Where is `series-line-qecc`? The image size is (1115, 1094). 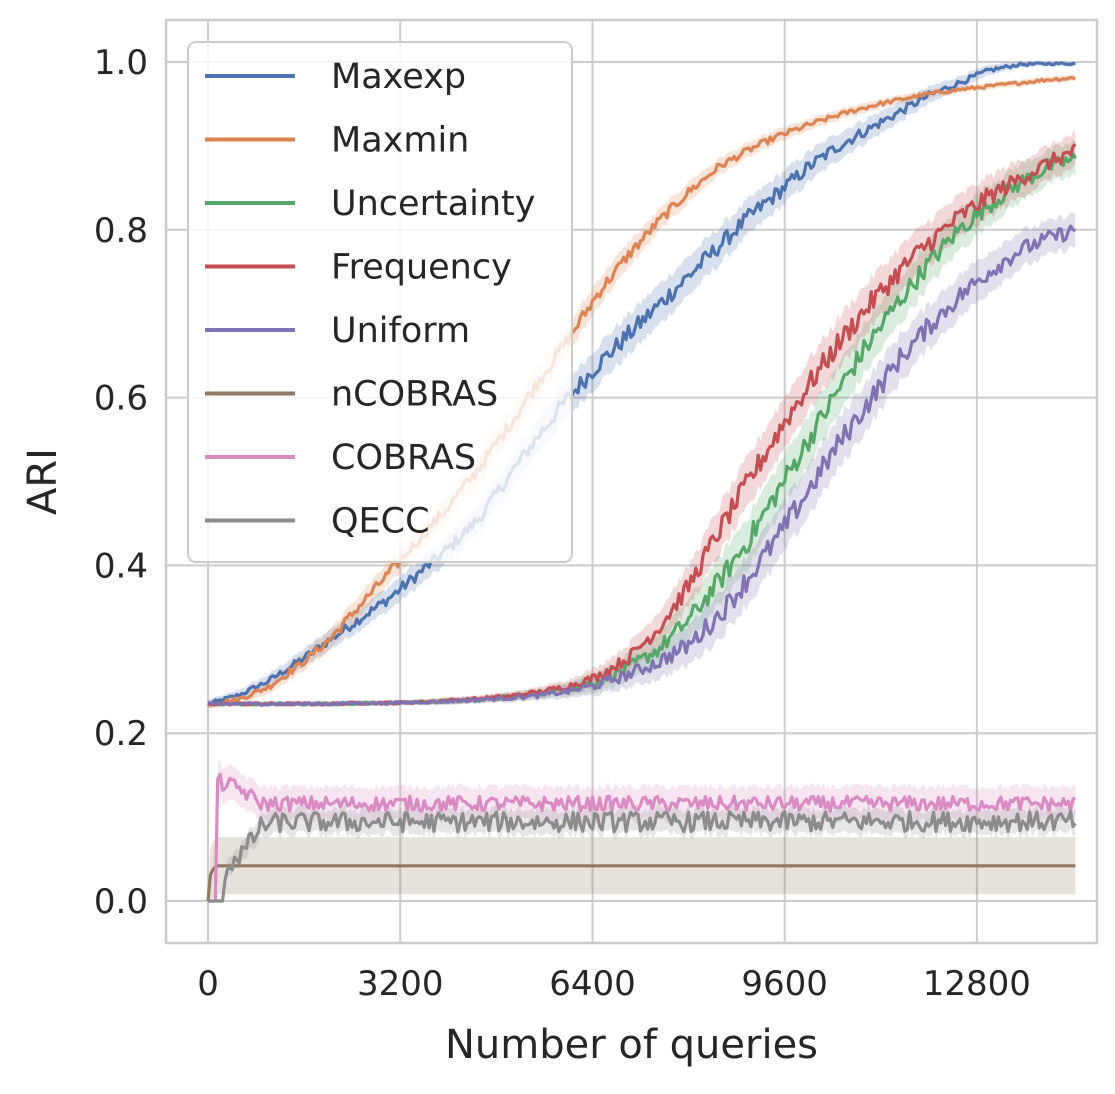 series-line-qecc is located at coordinates (642, 856).